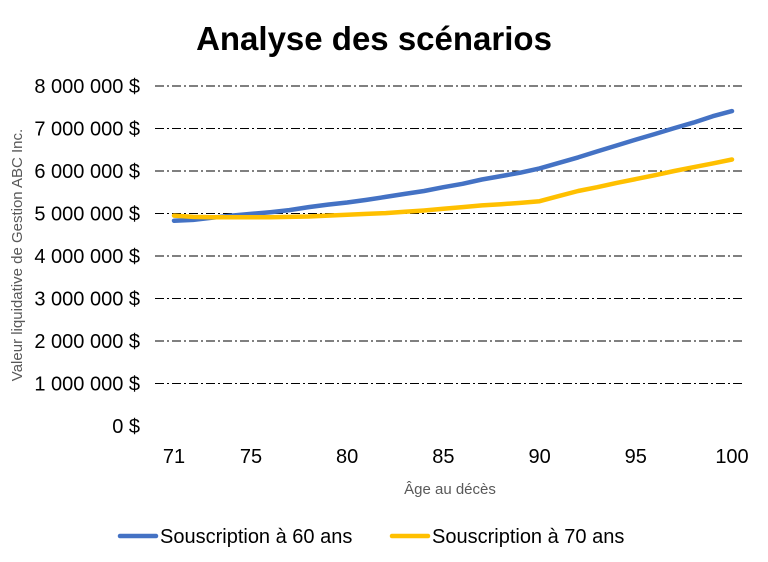 The height and width of the screenshot is (562, 768). What do you see at coordinates (528, 537) in the screenshot?
I see `legend-label-1: Souscription à 70 ans` at bounding box center [528, 537].